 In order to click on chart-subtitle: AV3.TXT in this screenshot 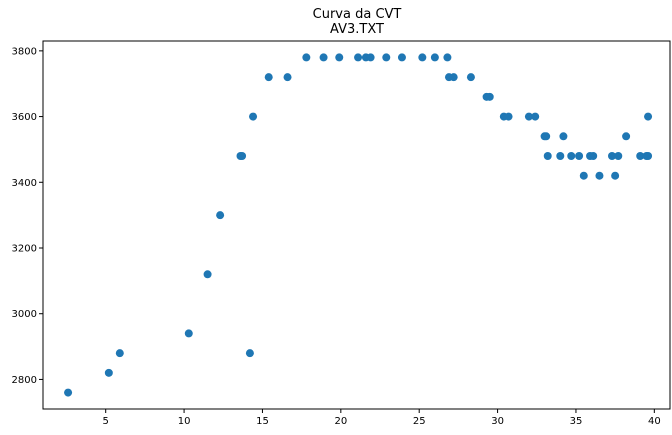, I will do `click(357, 29)`.